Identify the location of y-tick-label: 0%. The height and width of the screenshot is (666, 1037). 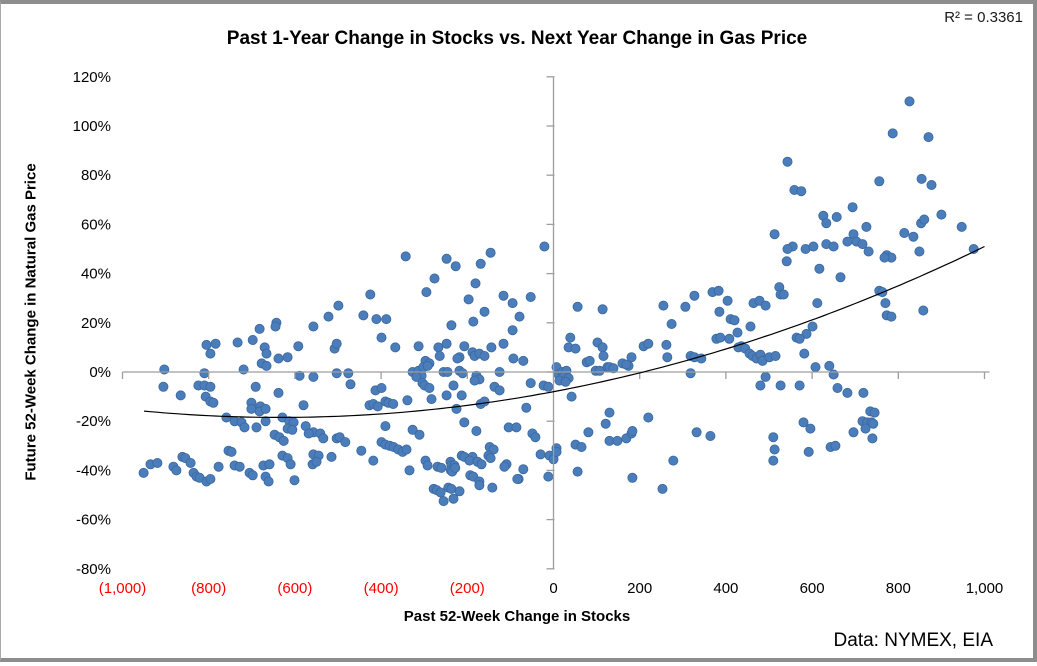
(100, 372).